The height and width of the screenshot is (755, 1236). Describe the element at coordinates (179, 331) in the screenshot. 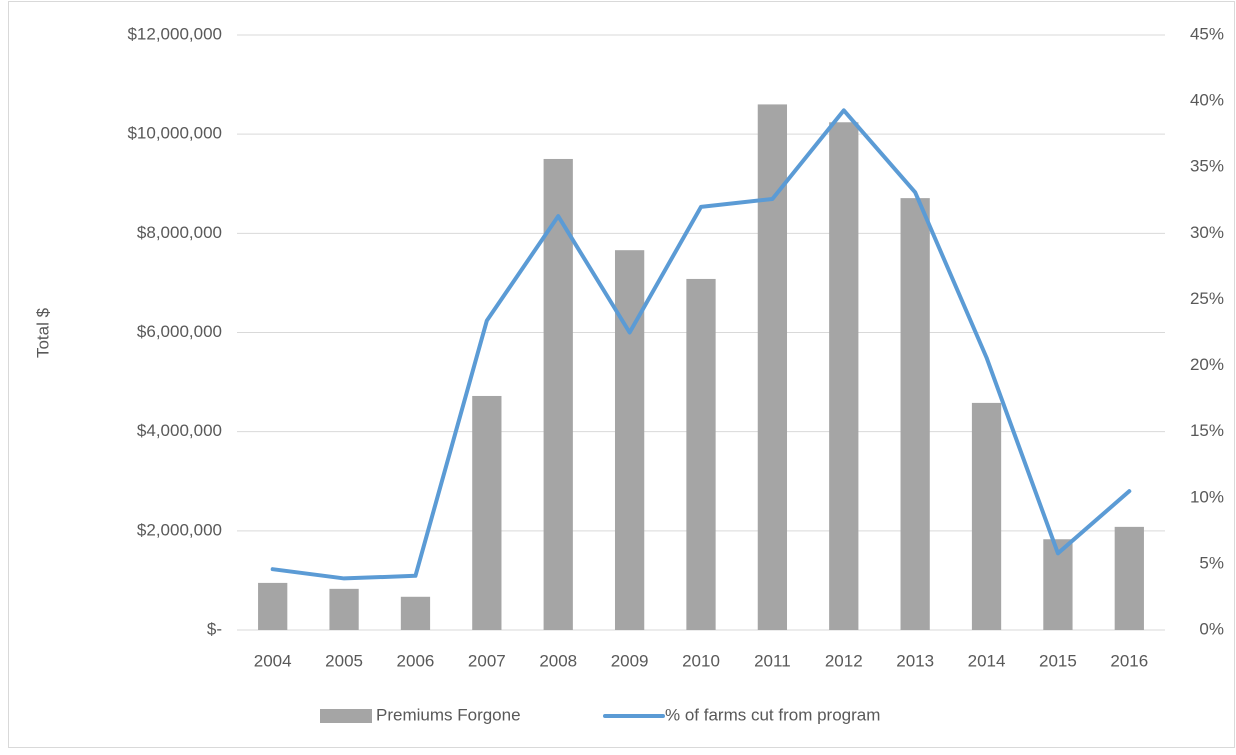

I see `y-tick-label: $6,000,000` at that location.